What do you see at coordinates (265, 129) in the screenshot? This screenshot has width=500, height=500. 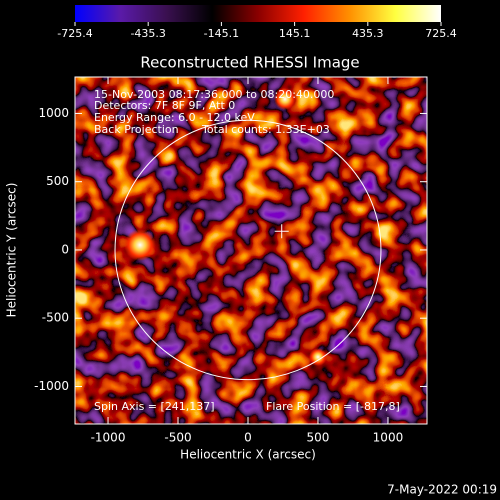 I see `annotation: Total counts: 1.33E+03` at bounding box center [265, 129].